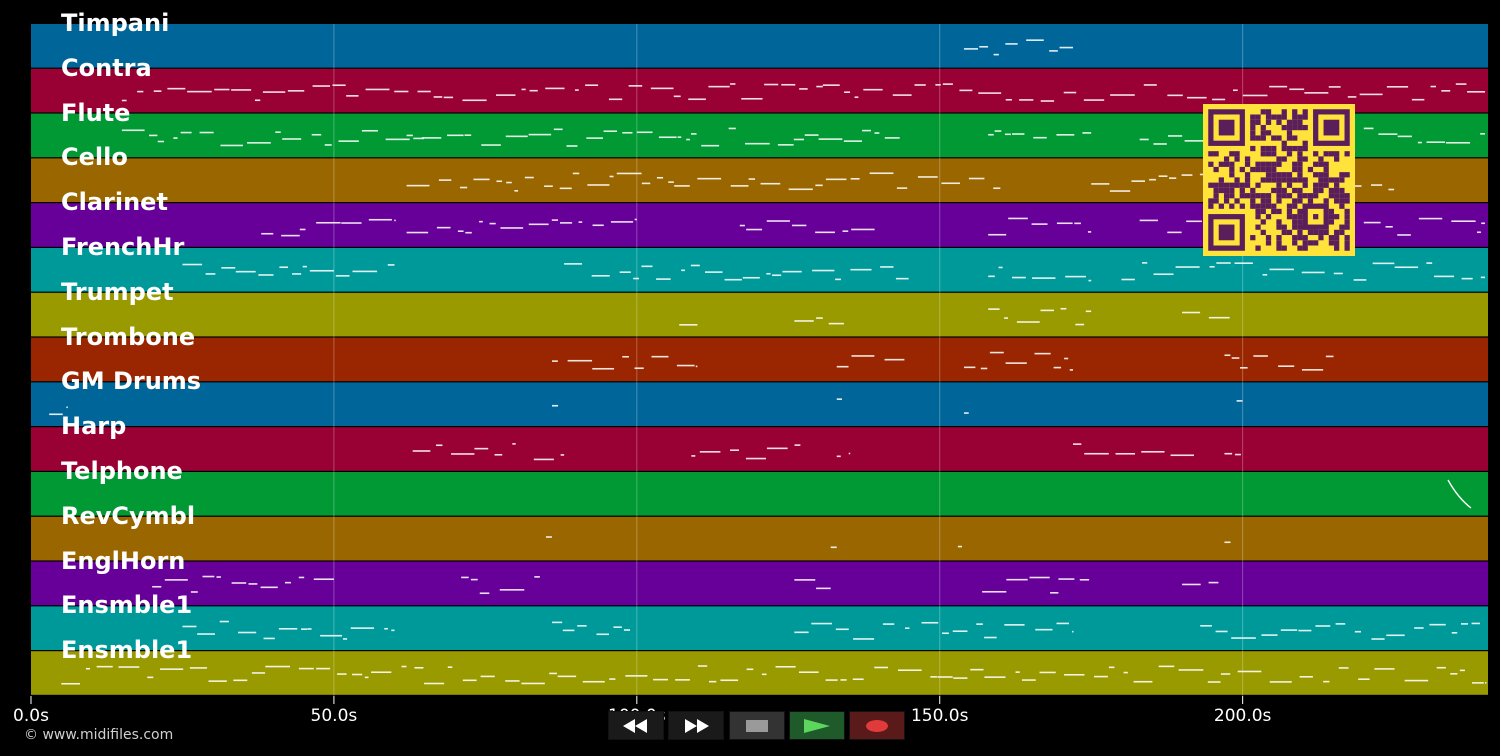  I want to click on lane-label: Clarinet, so click(114, 202).